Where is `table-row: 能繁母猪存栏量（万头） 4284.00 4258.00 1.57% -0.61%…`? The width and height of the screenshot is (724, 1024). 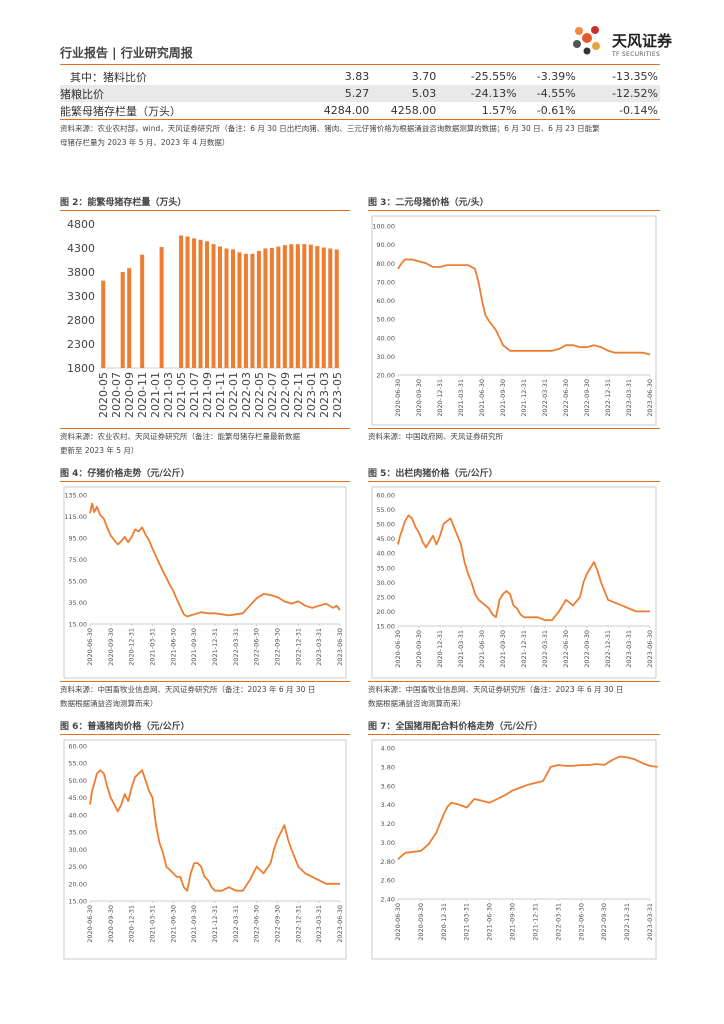 table-row: 能繁母猪存栏量（万头） 4284.00 4258.00 1.57% -0.61%… is located at coordinates (360, 111).